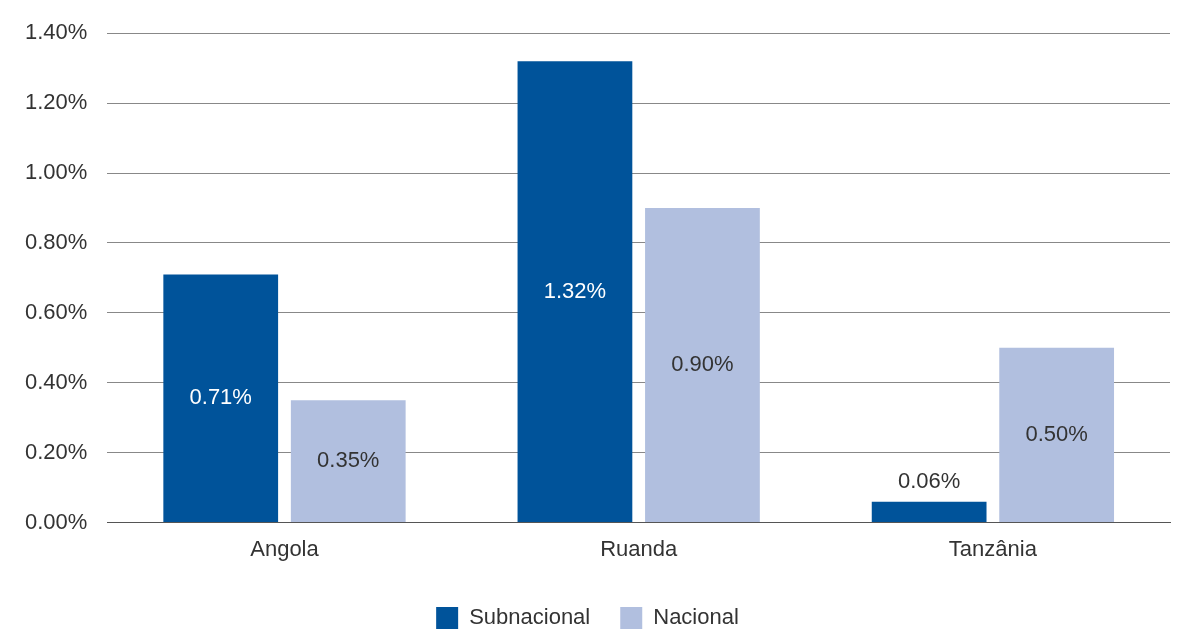  Describe the element at coordinates (56, 32) in the screenshot. I see `y-tick-label: 1.40%` at that location.